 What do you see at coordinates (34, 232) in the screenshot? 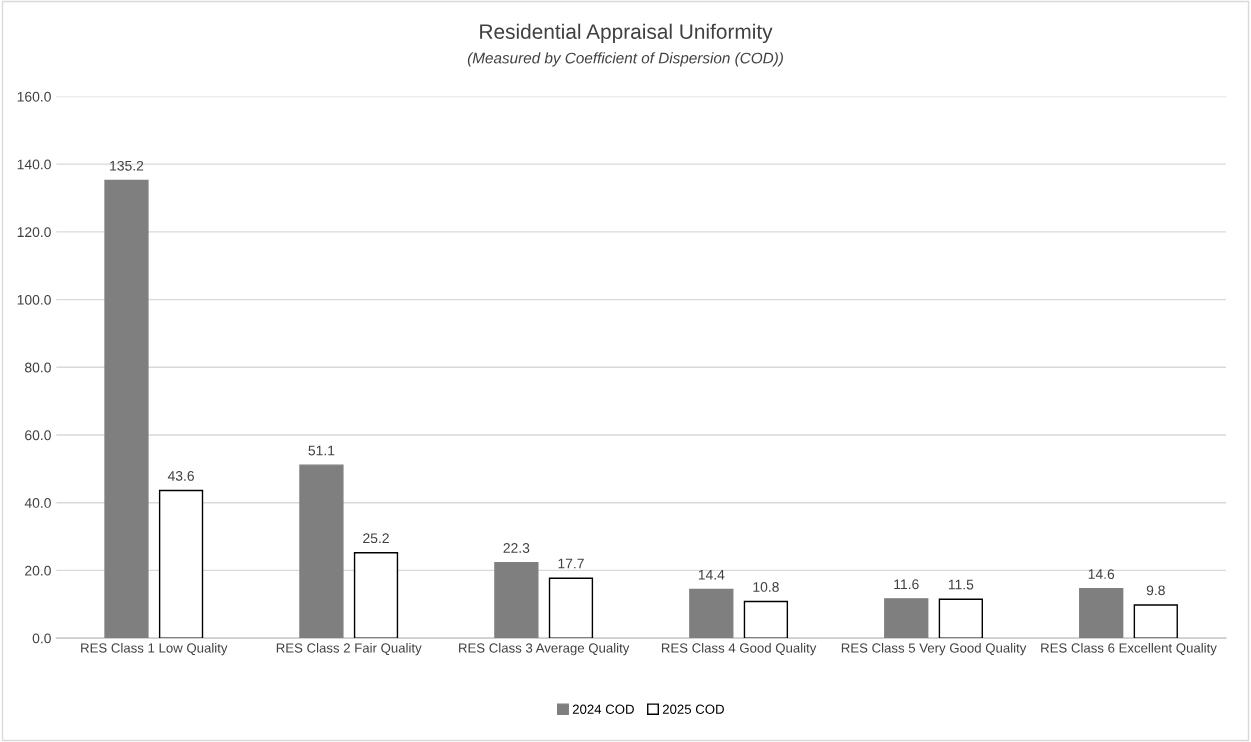
I see `y-tick-label: 120.0` at bounding box center [34, 232].